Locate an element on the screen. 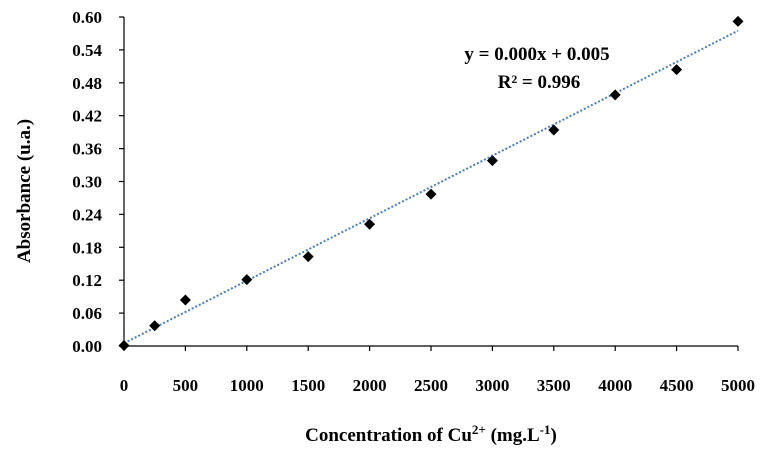 This screenshot has width=767, height=450. x-axis-title: Concentration of Cu2+ (mg.L-1) is located at coordinates (431, 434).